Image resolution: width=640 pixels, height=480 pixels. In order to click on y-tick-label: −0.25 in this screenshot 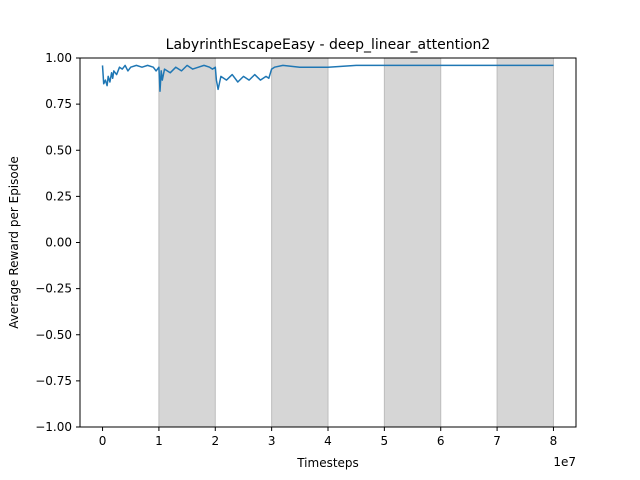, I will do `click(53, 289)`.